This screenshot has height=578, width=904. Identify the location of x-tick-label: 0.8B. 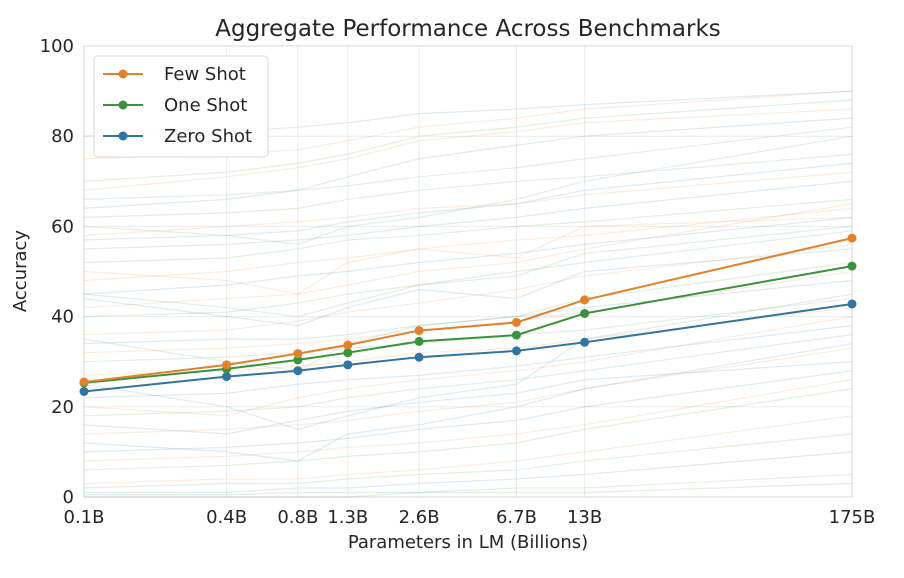
(297, 517).